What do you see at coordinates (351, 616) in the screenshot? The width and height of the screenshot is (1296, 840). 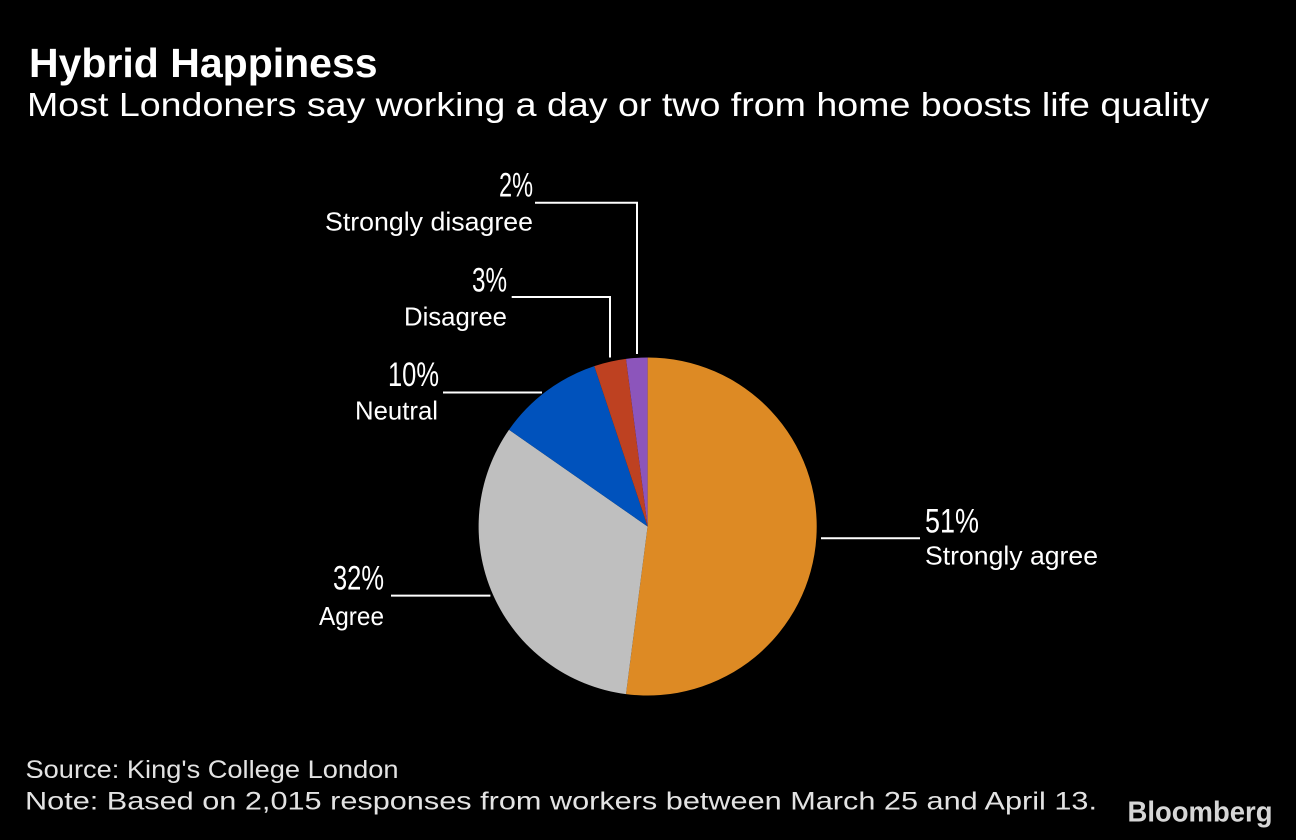 I see `svg-text: Agree` at bounding box center [351, 616].